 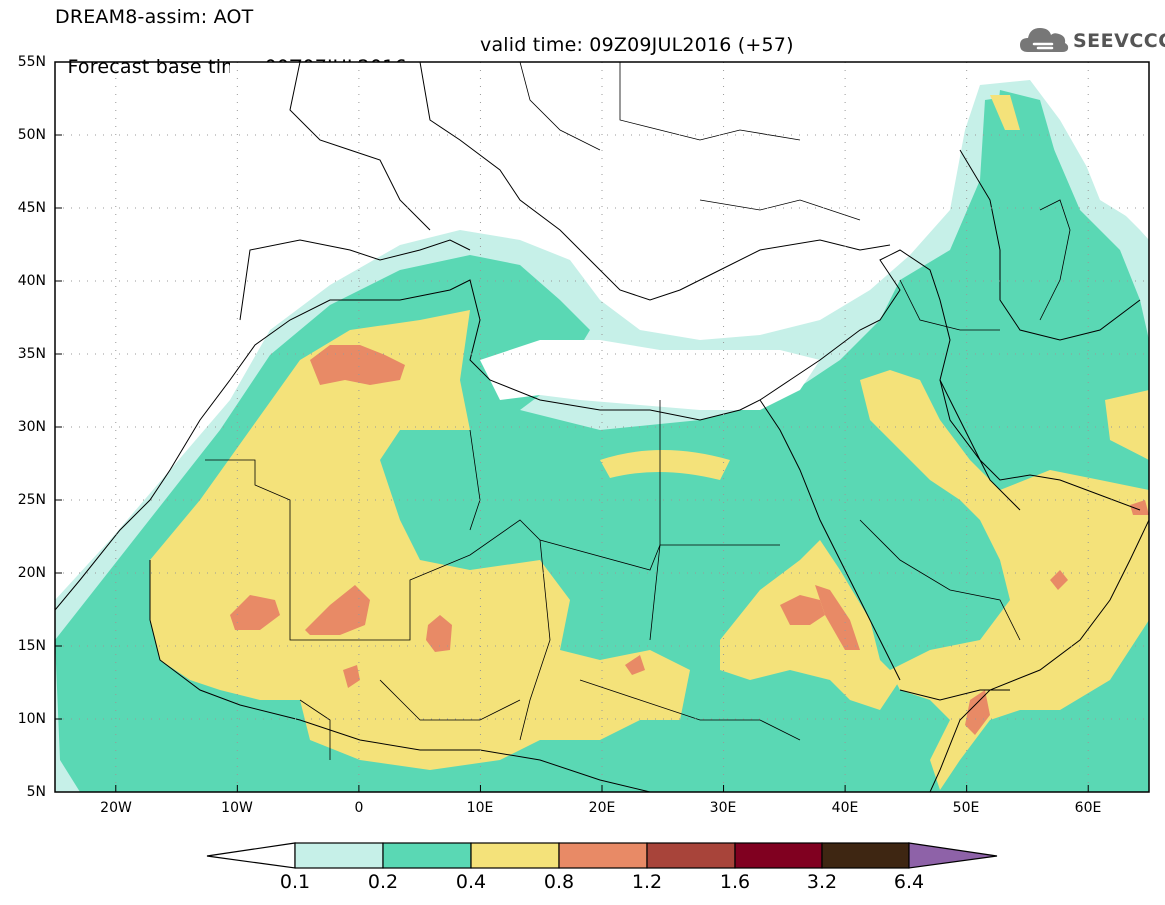 What do you see at coordinates (1044, 40) in the screenshot?
I see `cloud-icon` at bounding box center [1044, 40].